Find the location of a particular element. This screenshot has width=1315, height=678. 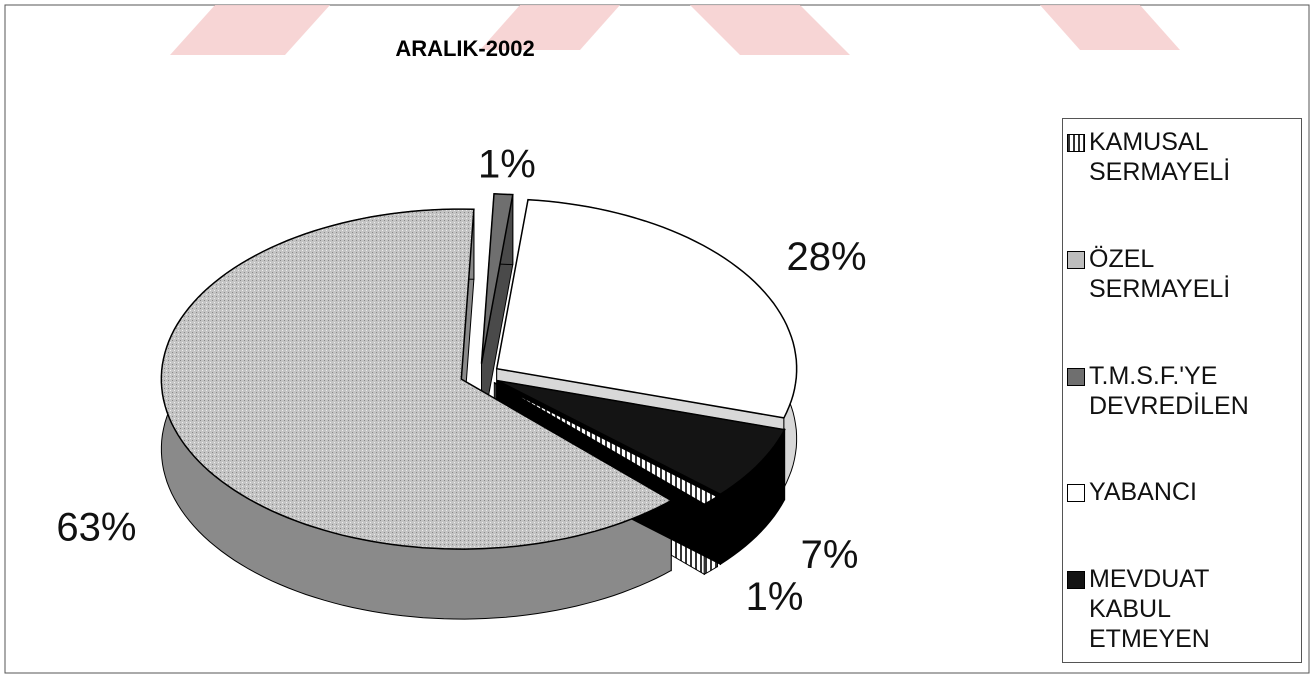

legend-item: T.M.S.F.'YE DEVREDİLEN is located at coordinates (1182, 391).